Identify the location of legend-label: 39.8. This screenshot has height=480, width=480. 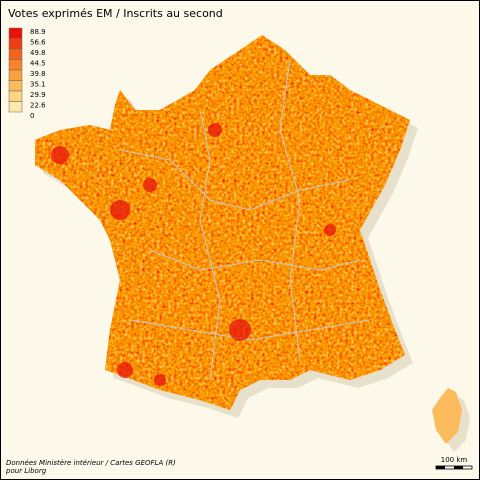
(38, 74).